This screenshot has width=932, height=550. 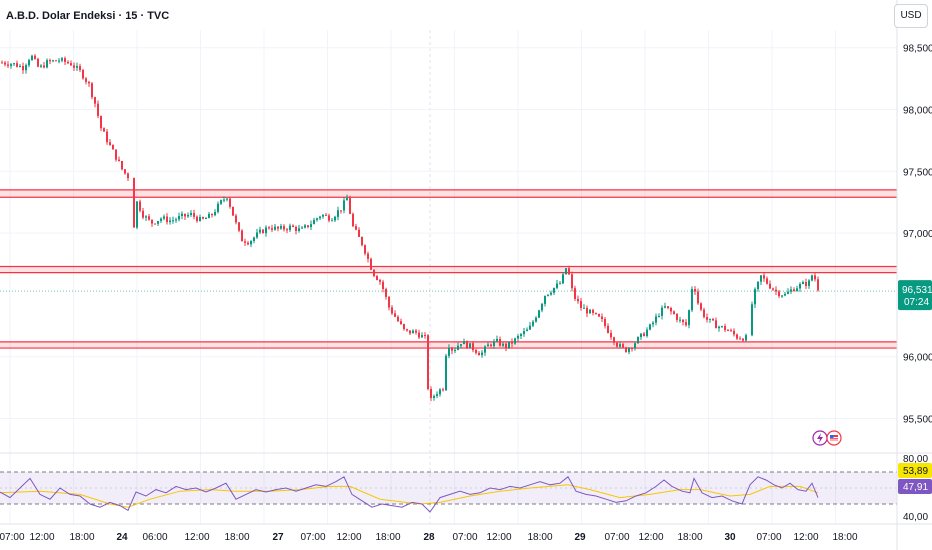 I want to click on price-badge-countdown: 07:24, so click(x=916, y=302).